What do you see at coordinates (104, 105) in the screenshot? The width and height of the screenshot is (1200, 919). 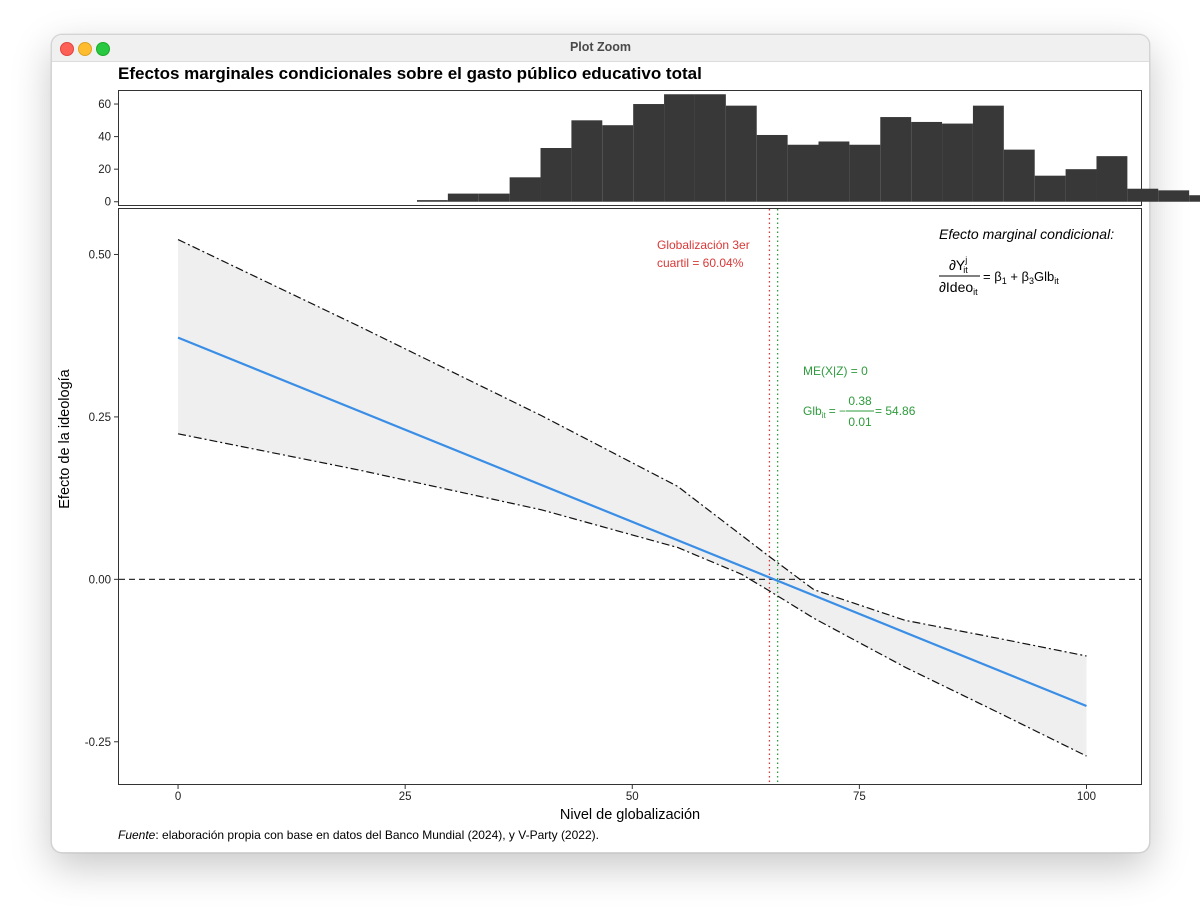 I see `histogram-y-tick-label: 60` at bounding box center [104, 105].